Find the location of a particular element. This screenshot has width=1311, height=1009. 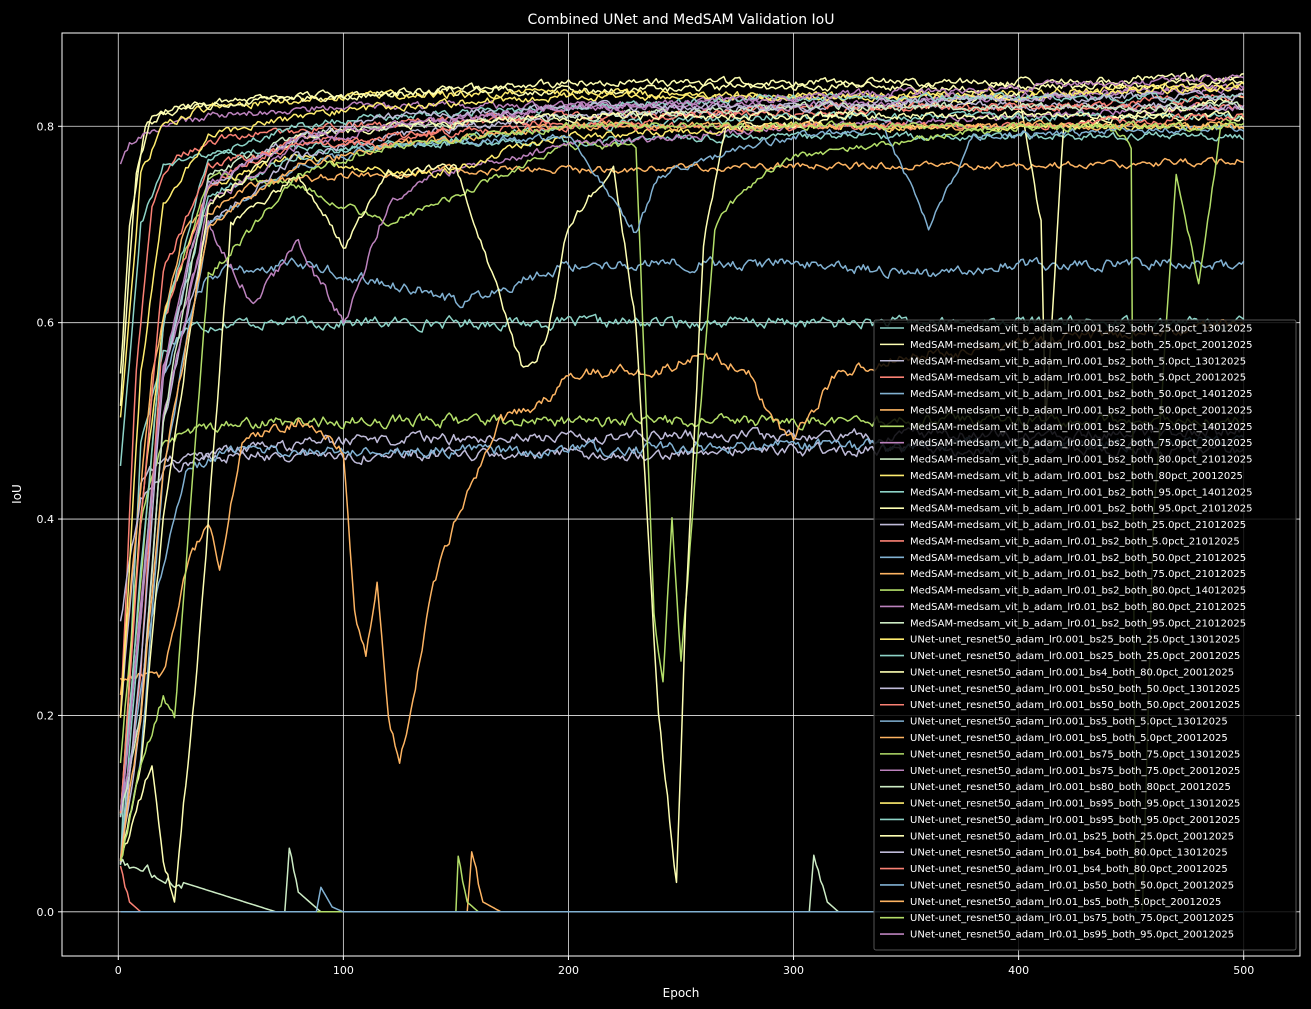

y-tick-label: 0.6 is located at coordinates (46, 323).